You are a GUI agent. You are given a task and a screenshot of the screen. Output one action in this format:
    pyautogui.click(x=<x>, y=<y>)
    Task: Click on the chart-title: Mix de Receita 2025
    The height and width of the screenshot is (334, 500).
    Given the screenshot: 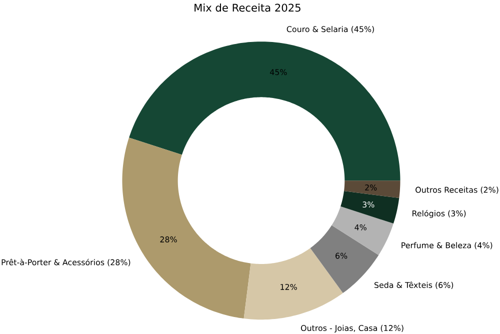 What is the action you would take?
    pyautogui.click(x=247, y=8)
    